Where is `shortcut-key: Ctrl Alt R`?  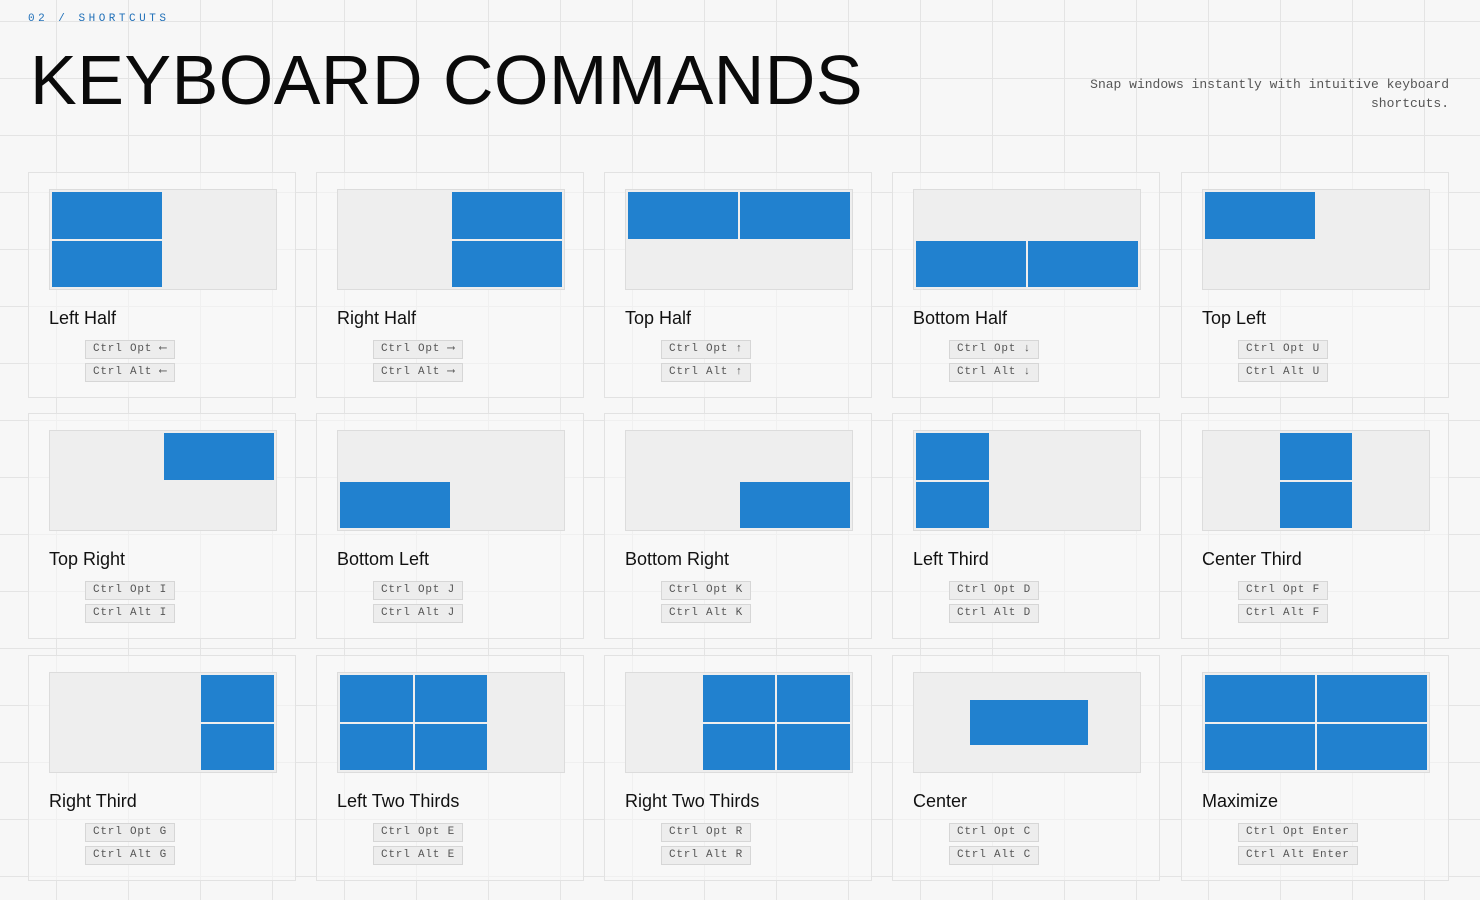
shortcut-key: Ctrl Alt R is located at coordinates (706, 855).